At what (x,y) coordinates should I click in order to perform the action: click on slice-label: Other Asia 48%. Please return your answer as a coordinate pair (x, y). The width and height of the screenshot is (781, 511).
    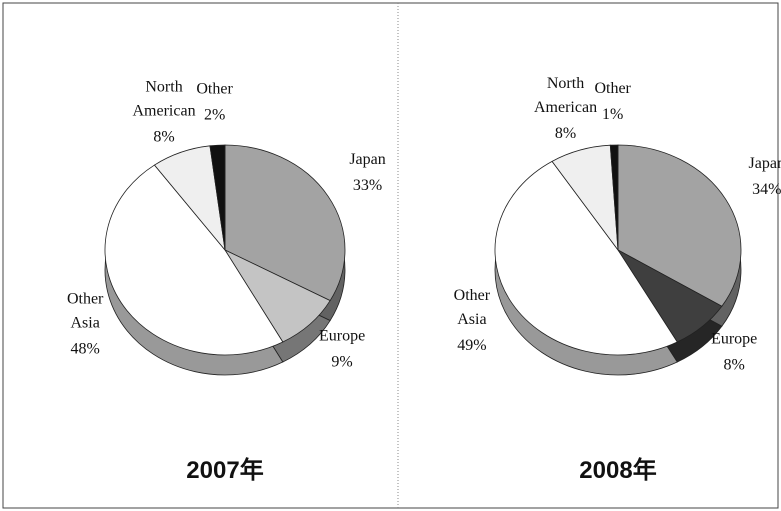
    Looking at the image, I should click on (85, 324).